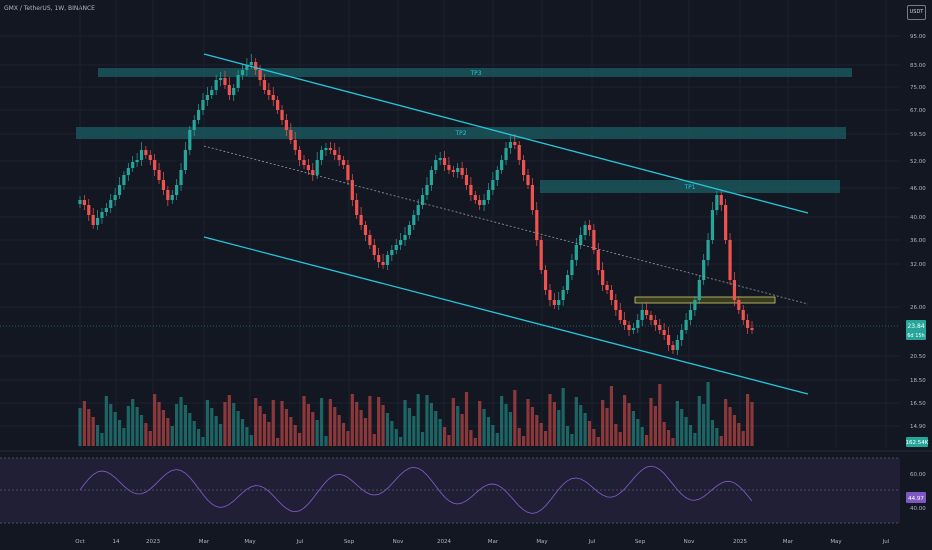 The image size is (932, 550). What do you see at coordinates (49, 8) in the screenshot?
I see `symbol-title: GMX / TetherUS, 1W, BINANCE` at bounding box center [49, 8].